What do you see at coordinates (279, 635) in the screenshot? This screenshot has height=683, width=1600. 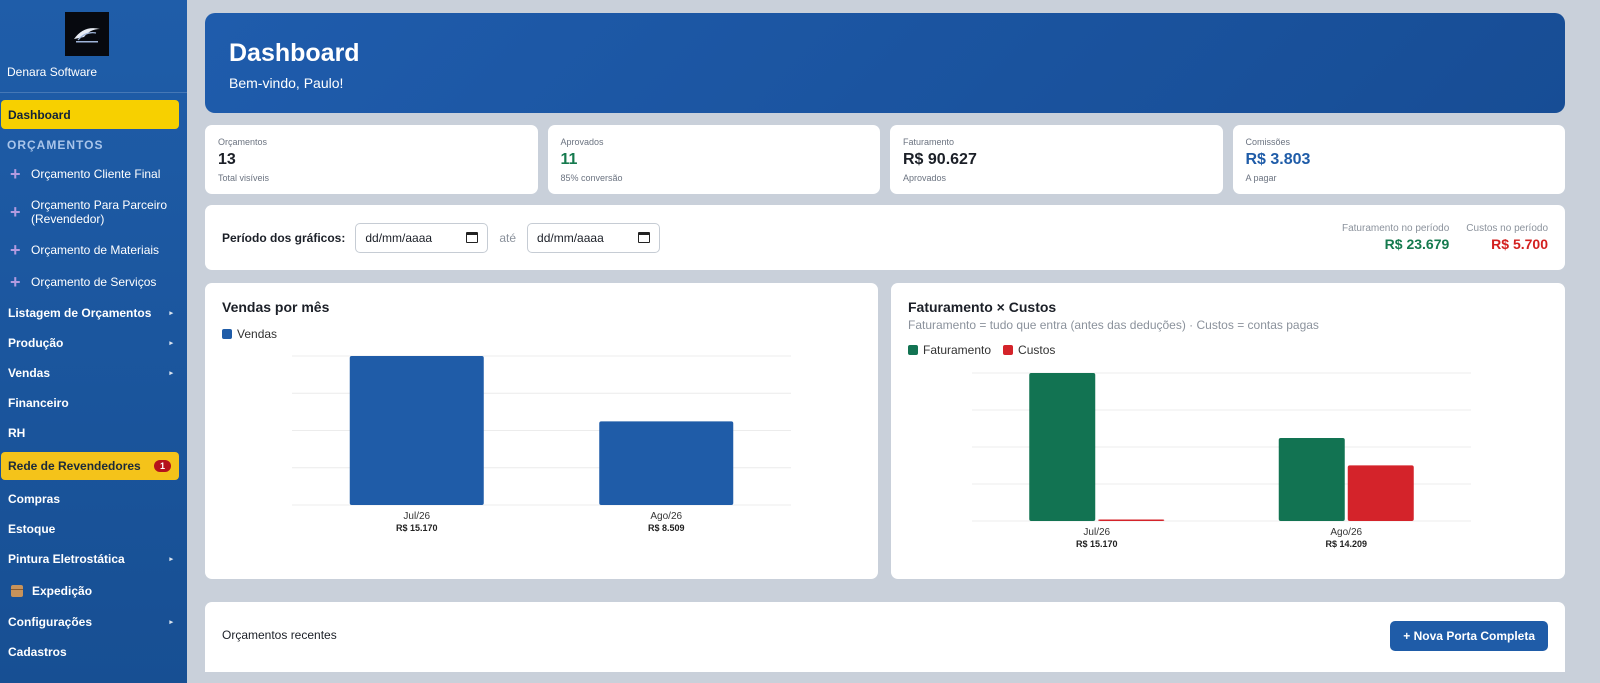 I see `recent-quotes-title: Orçamentos recentes` at bounding box center [279, 635].